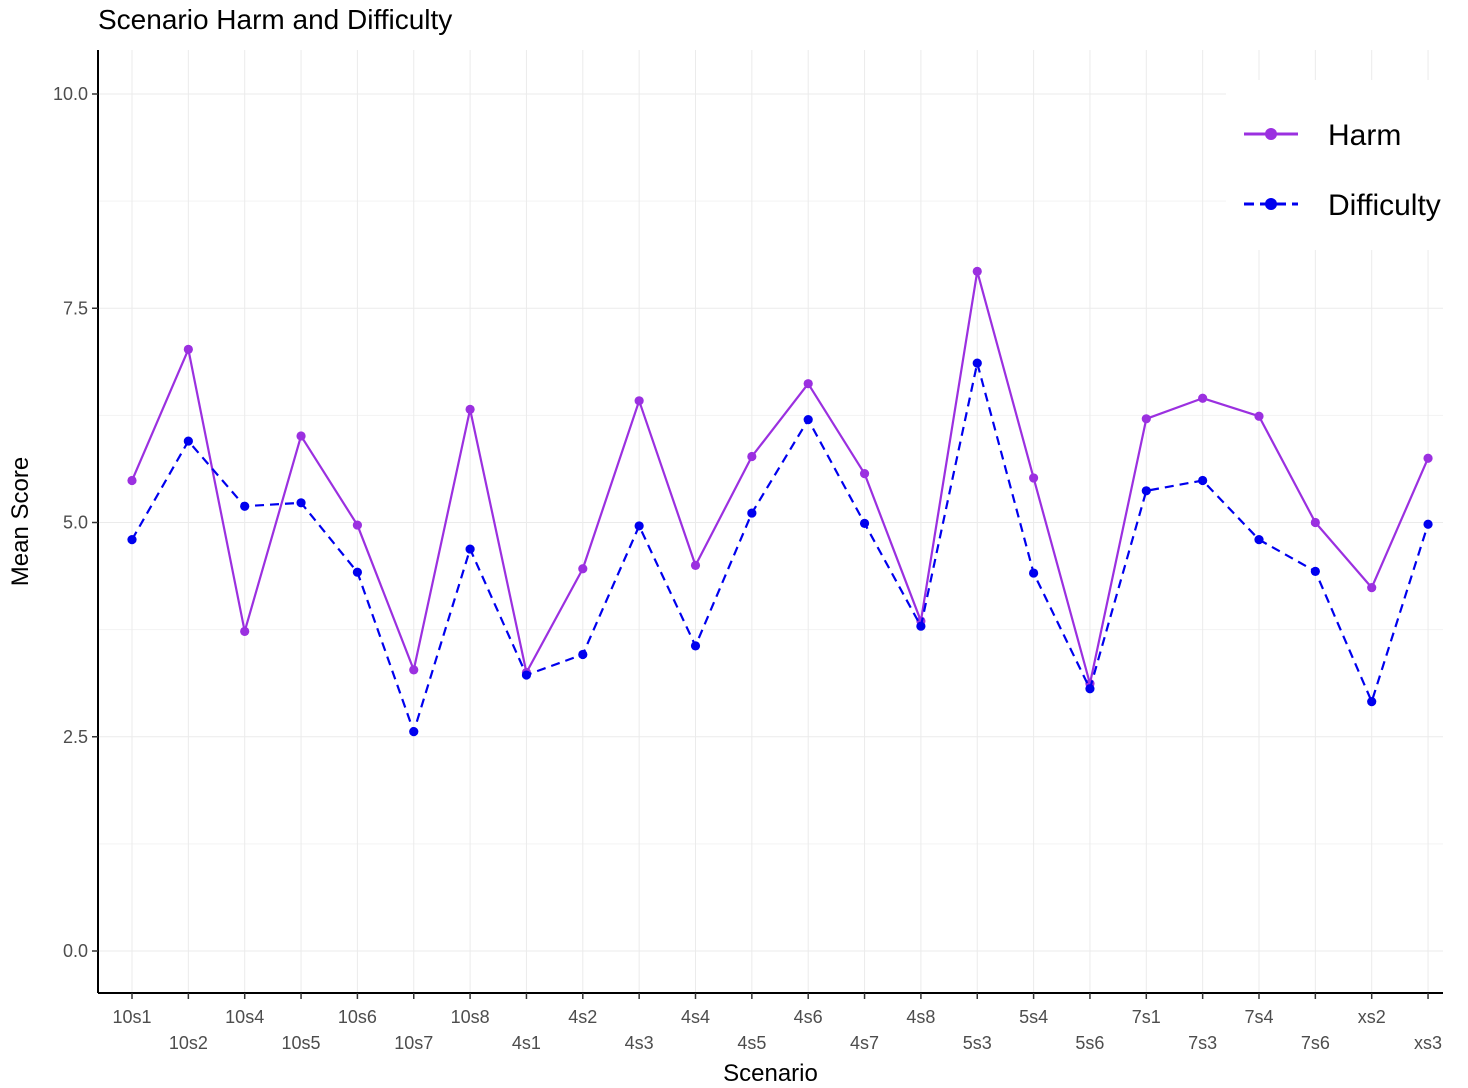  What do you see at coordinates (751, 1043) in the screenshot?
I see `x-tick-label: 4s5` at bounding box center [751, 1043].